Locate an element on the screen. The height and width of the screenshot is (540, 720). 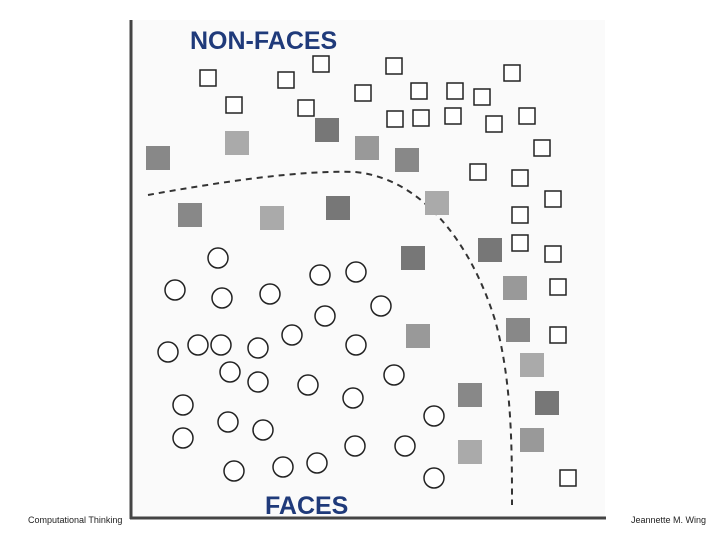
non-faces-label: NON-FACES is located at coordinates (263, 41).